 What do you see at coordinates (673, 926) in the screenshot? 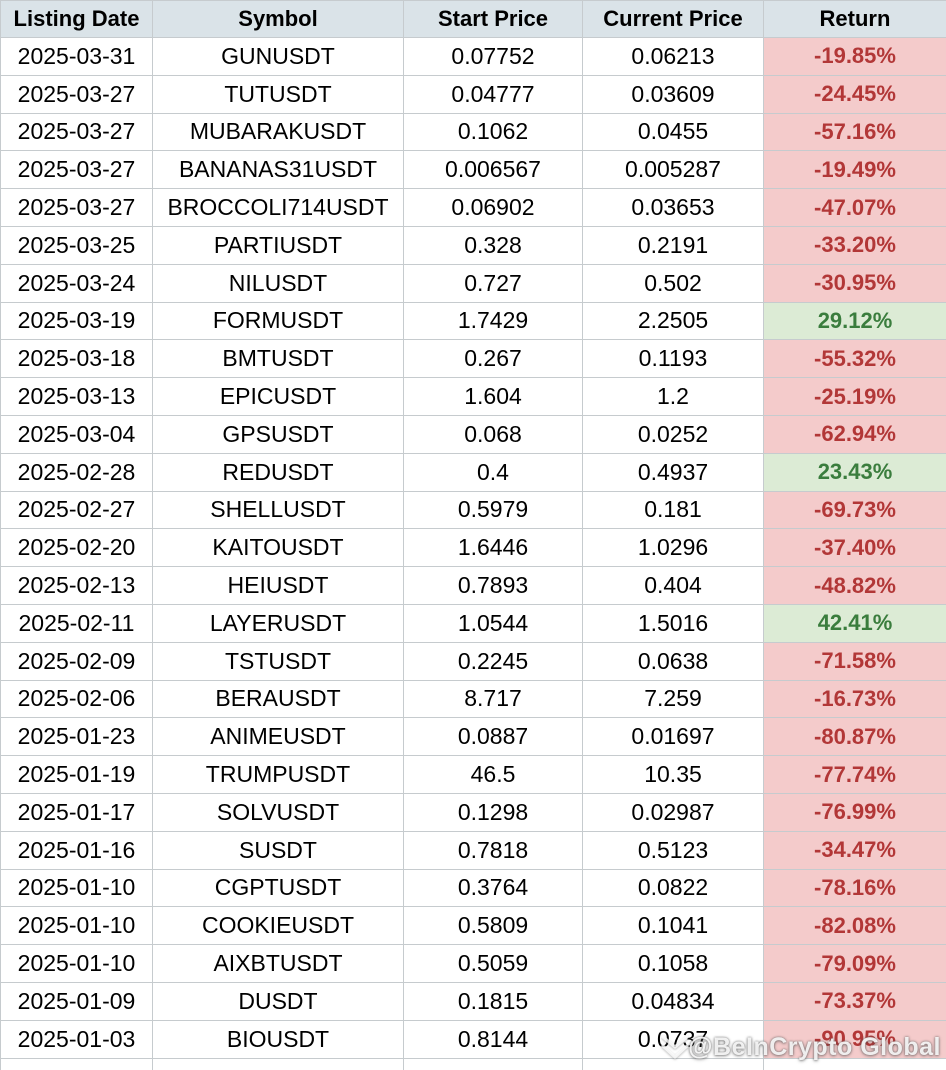
I see `current-price-cell: 0.1041` at bounding box center [673, 926].